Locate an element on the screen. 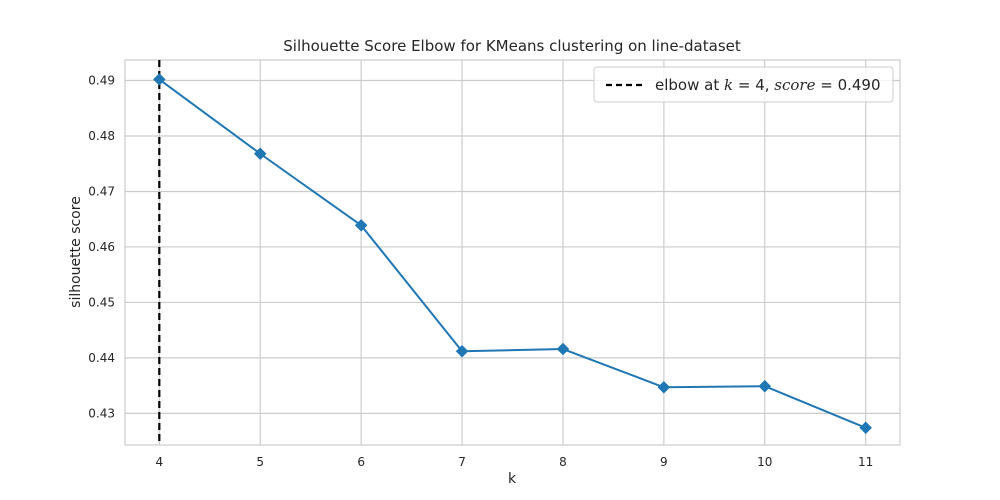 The width and height of the screenshot is (1000, 500). legend-label: elbow at k = 4, score = 0.490 is located at coordinates (768, 85).